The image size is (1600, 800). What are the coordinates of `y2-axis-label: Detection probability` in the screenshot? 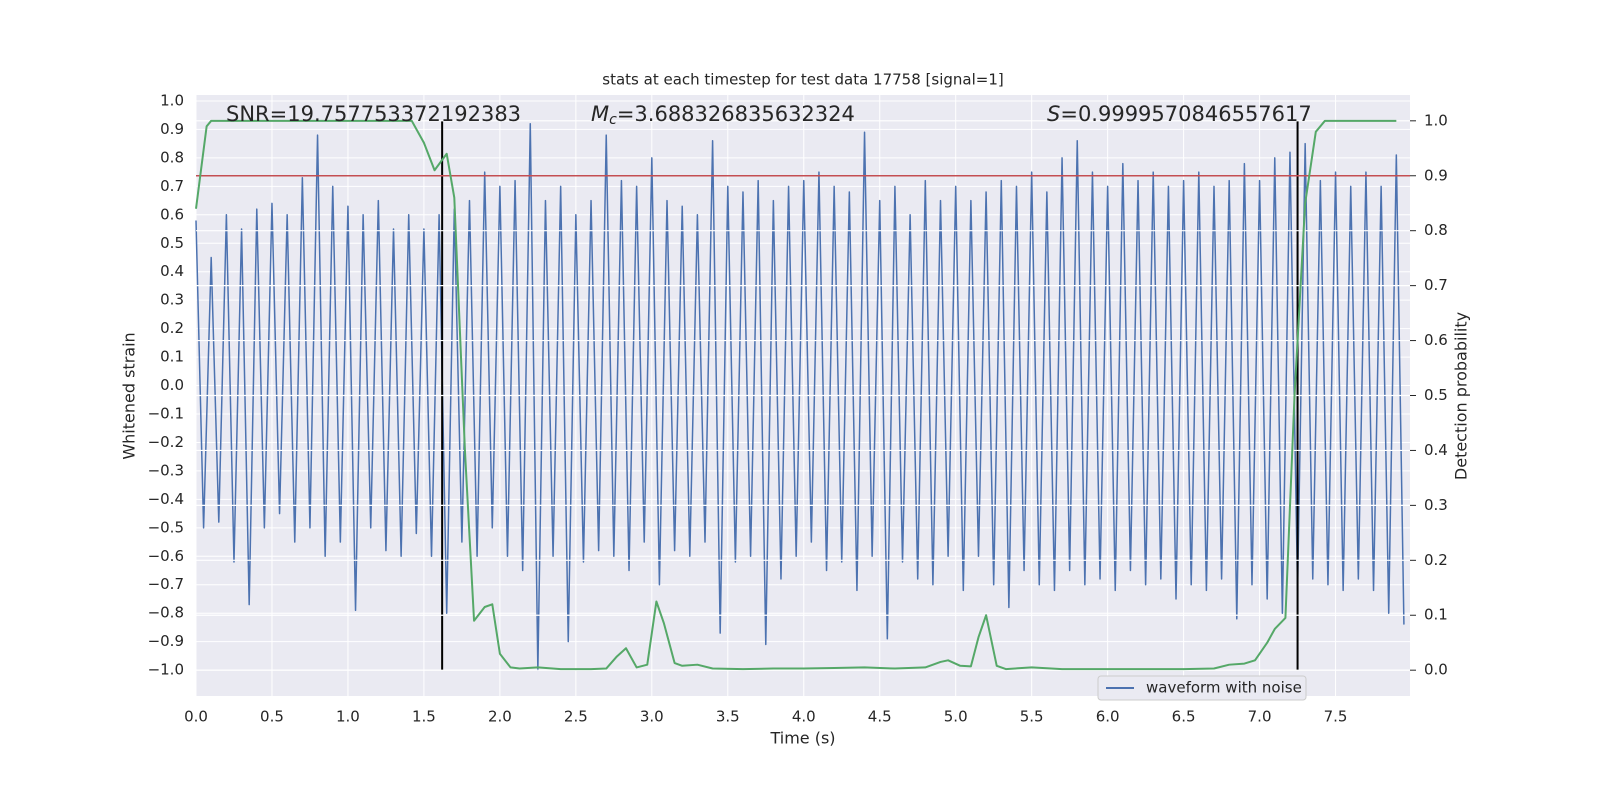 It's located at (1461, 396).